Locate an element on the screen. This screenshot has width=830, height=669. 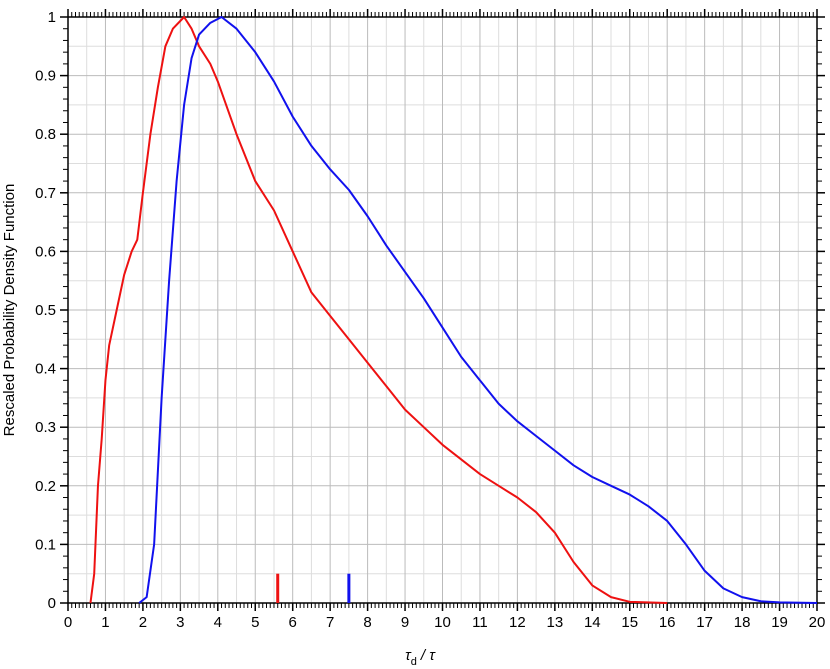
x-tick-label: 4 is located at coordinates (218, 622).